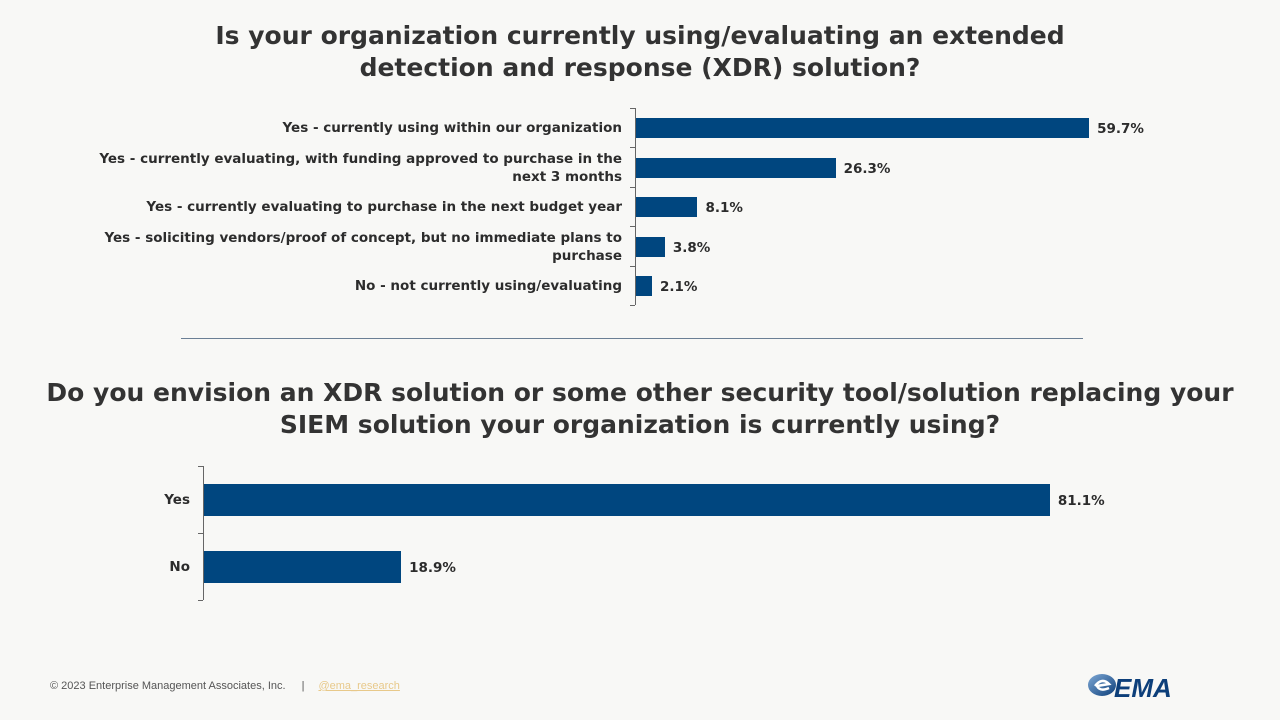 The width and height of the screenshot is (1280, 720). I want to click on data-label: 8.1%, so click(724, 208).